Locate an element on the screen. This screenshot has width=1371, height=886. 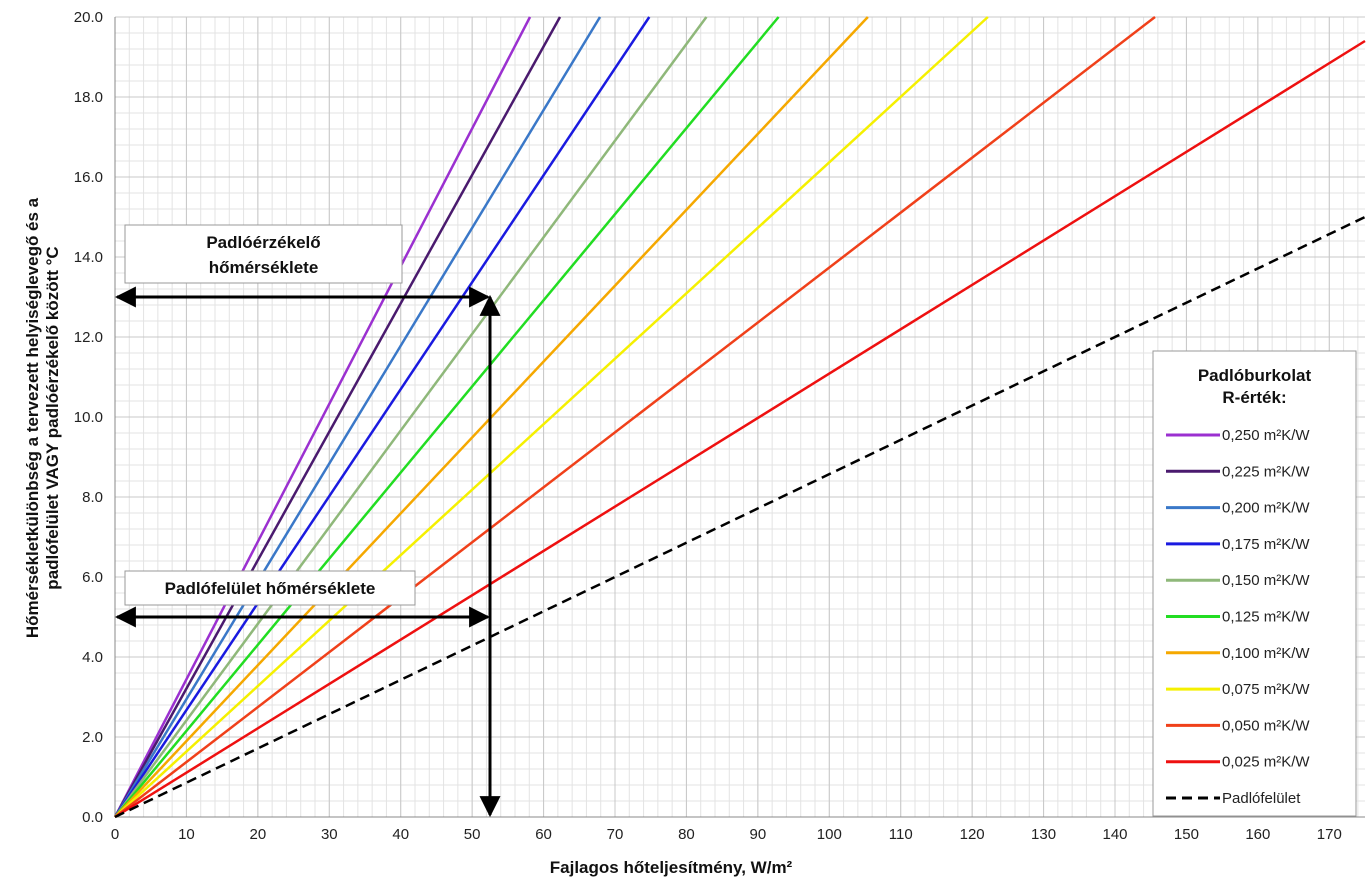
x-tick-label: 10 is located at coordinates (186, 834).